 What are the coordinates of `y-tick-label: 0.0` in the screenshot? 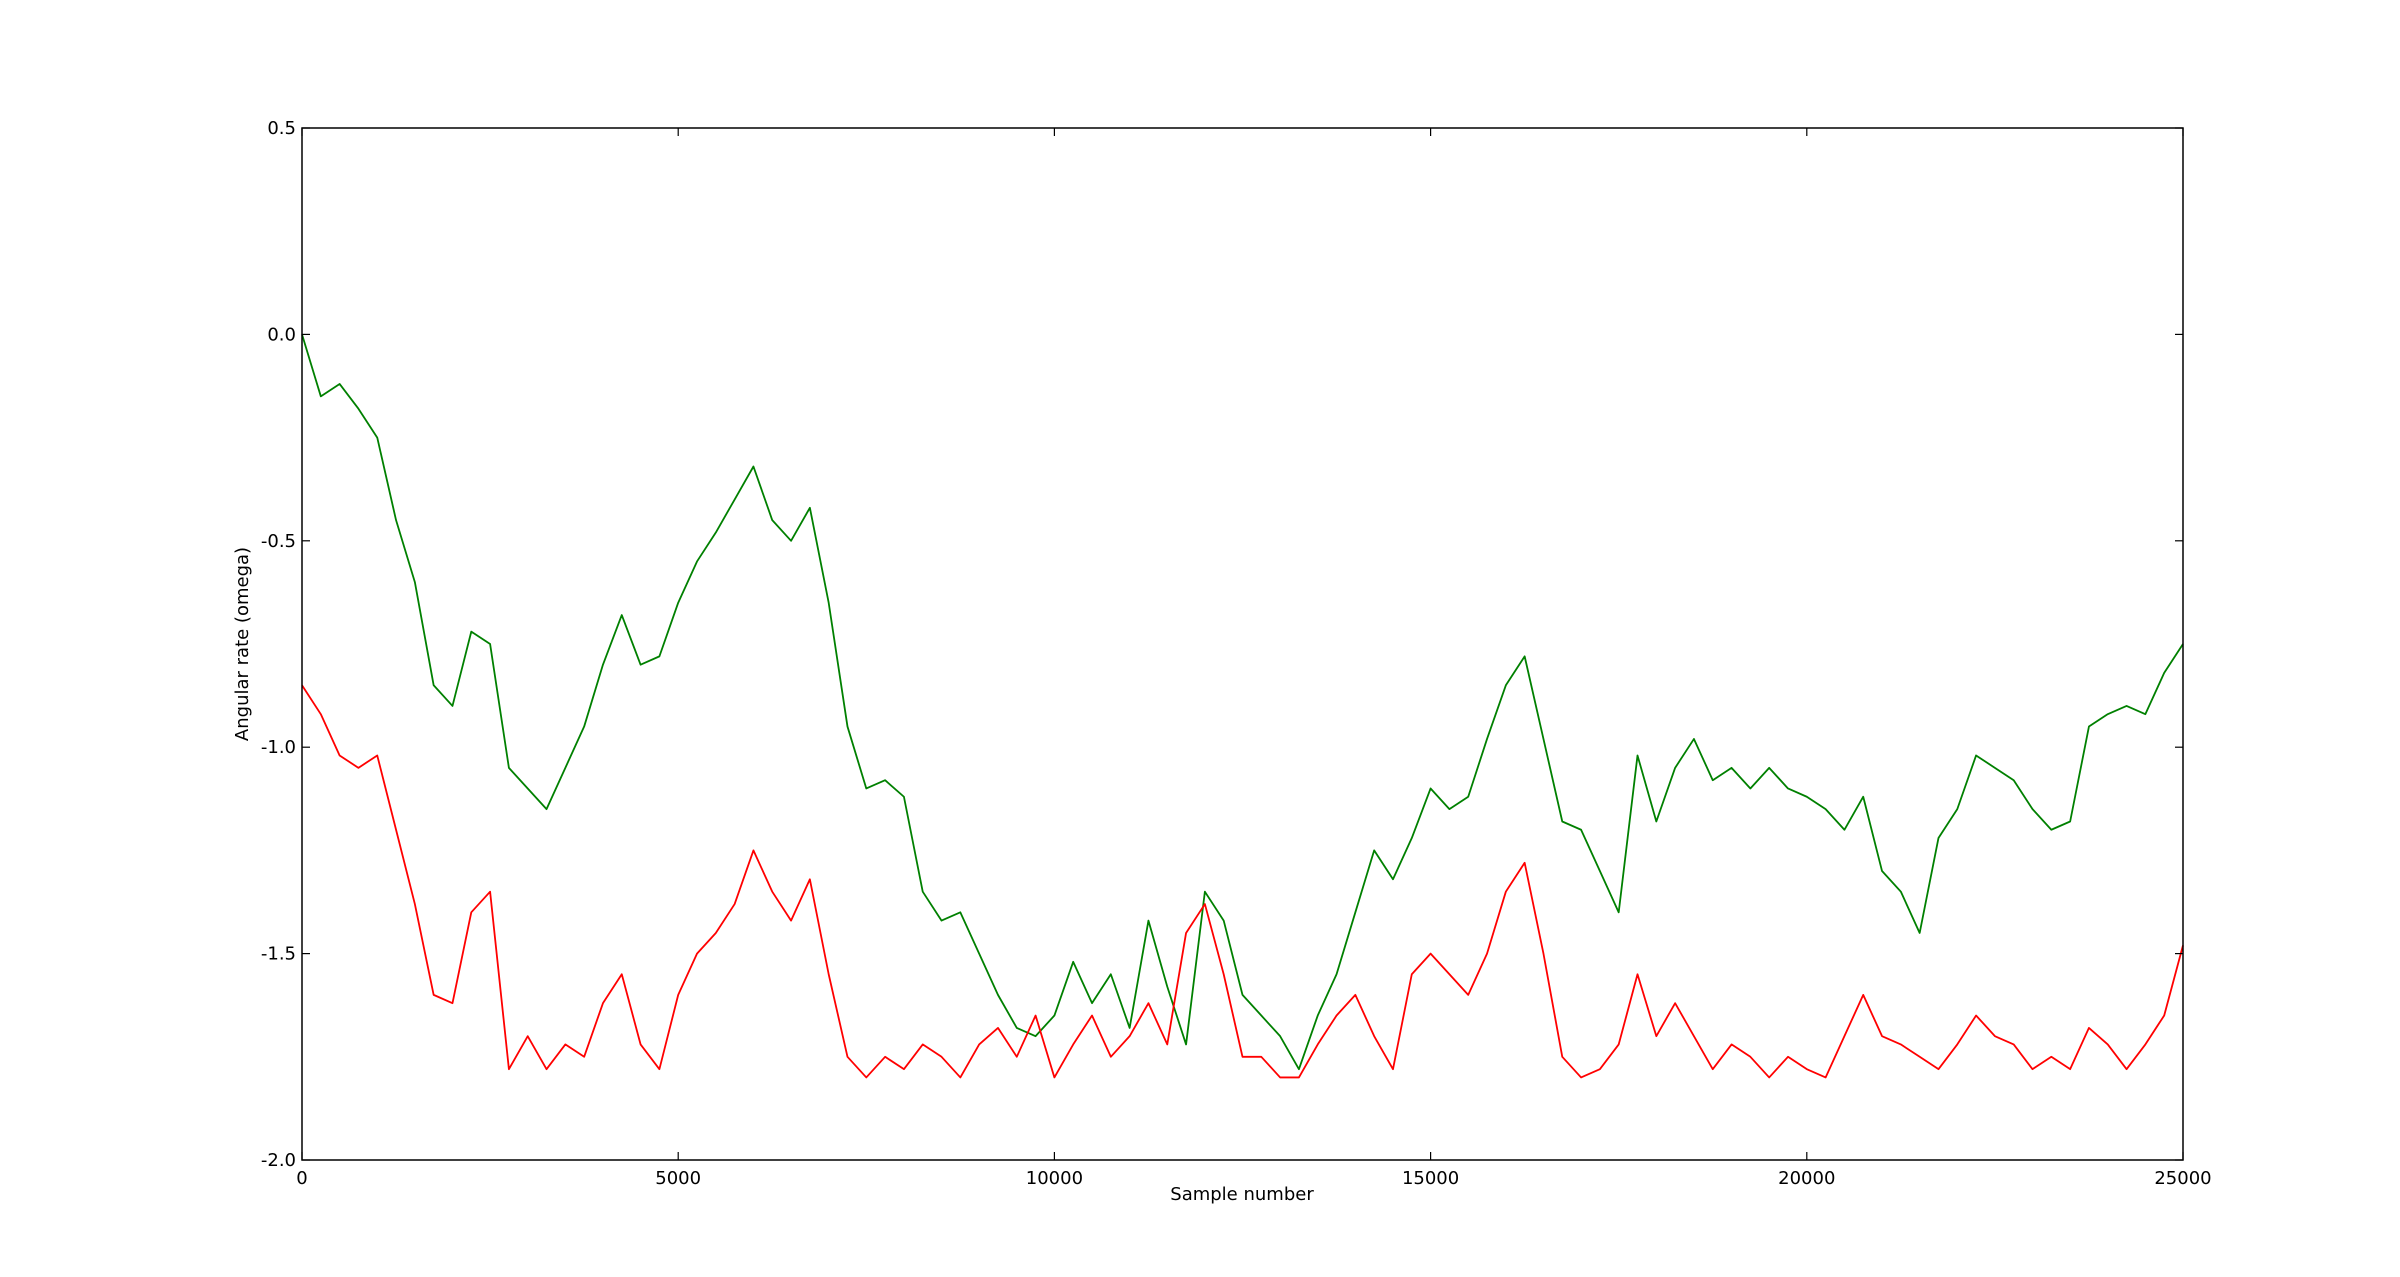 It's located at (281, 334).